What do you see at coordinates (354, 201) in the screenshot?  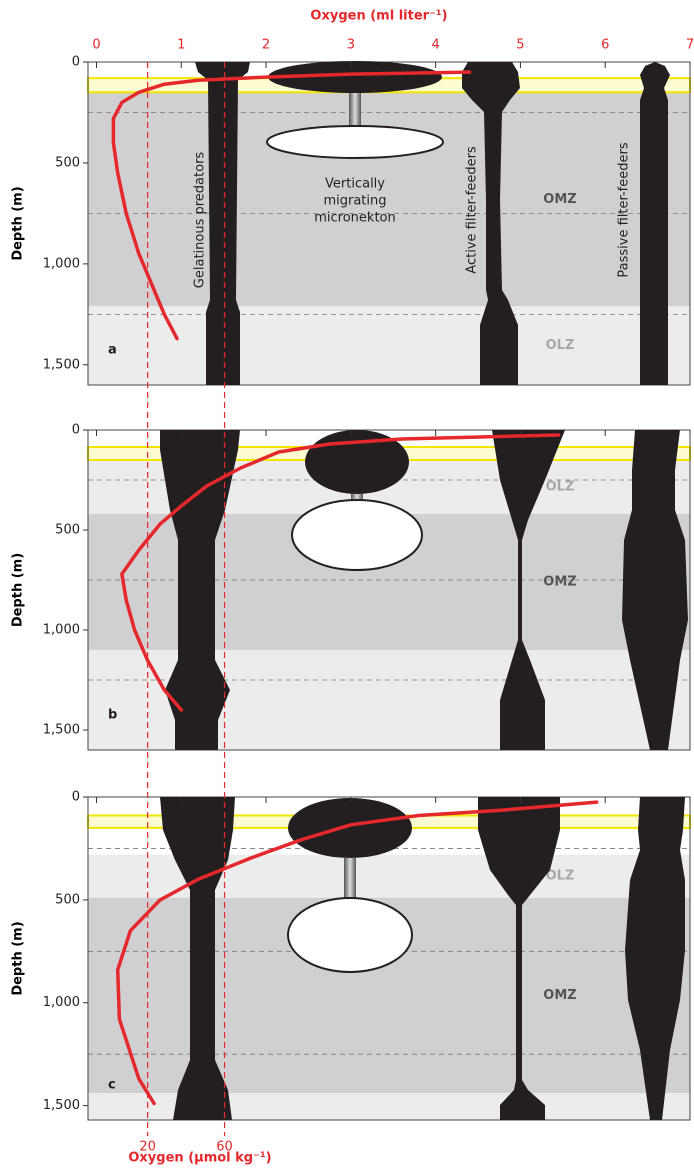 I see `column-label: migrating` at bounding box center [354, 201].